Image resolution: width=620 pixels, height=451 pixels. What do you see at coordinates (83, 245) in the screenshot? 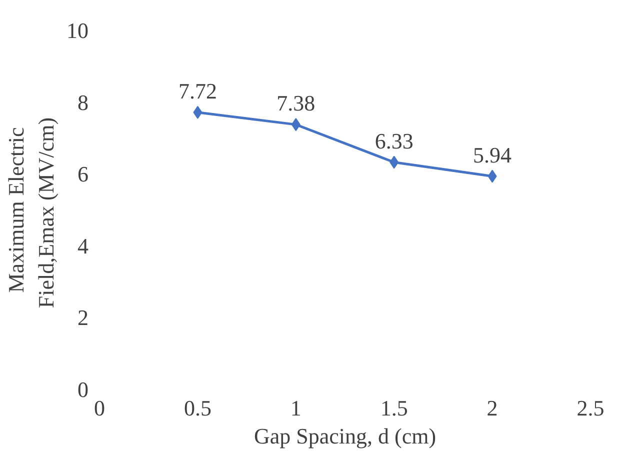
I see `y-tick-label: 4` at bounding box center [83, 245].